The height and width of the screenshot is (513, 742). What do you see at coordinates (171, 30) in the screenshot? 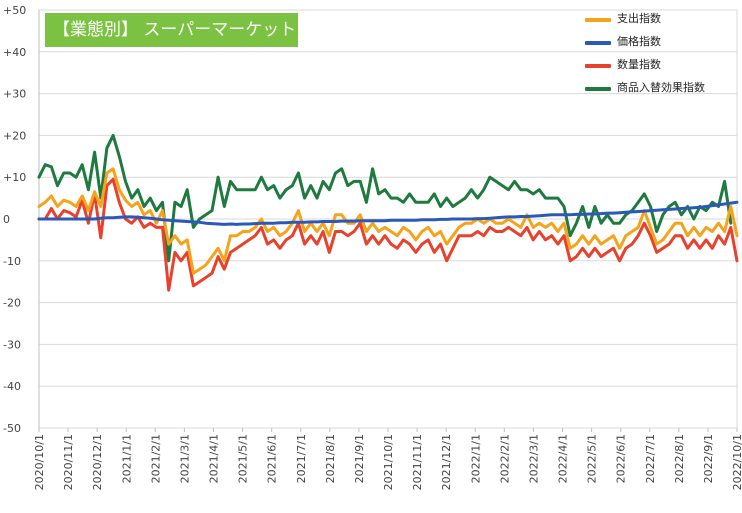
I see `chart-title: 【業態別】 スーパーマーケット` at bounding box center [171, 30].